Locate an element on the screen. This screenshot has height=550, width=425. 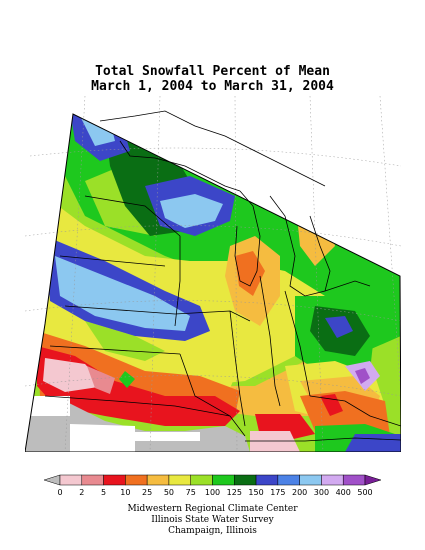
legend-arrow-low is located at coordinates (52, 480).